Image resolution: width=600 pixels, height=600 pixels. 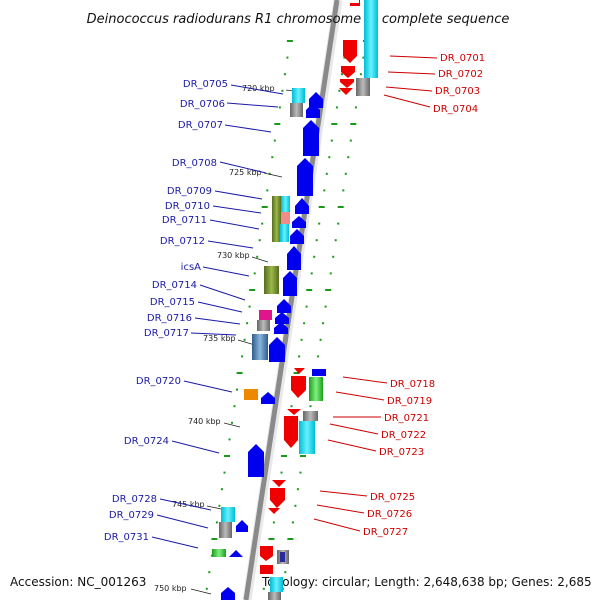 I want to click on gene-label-right: DR_0718, so click(x=412, y=384).